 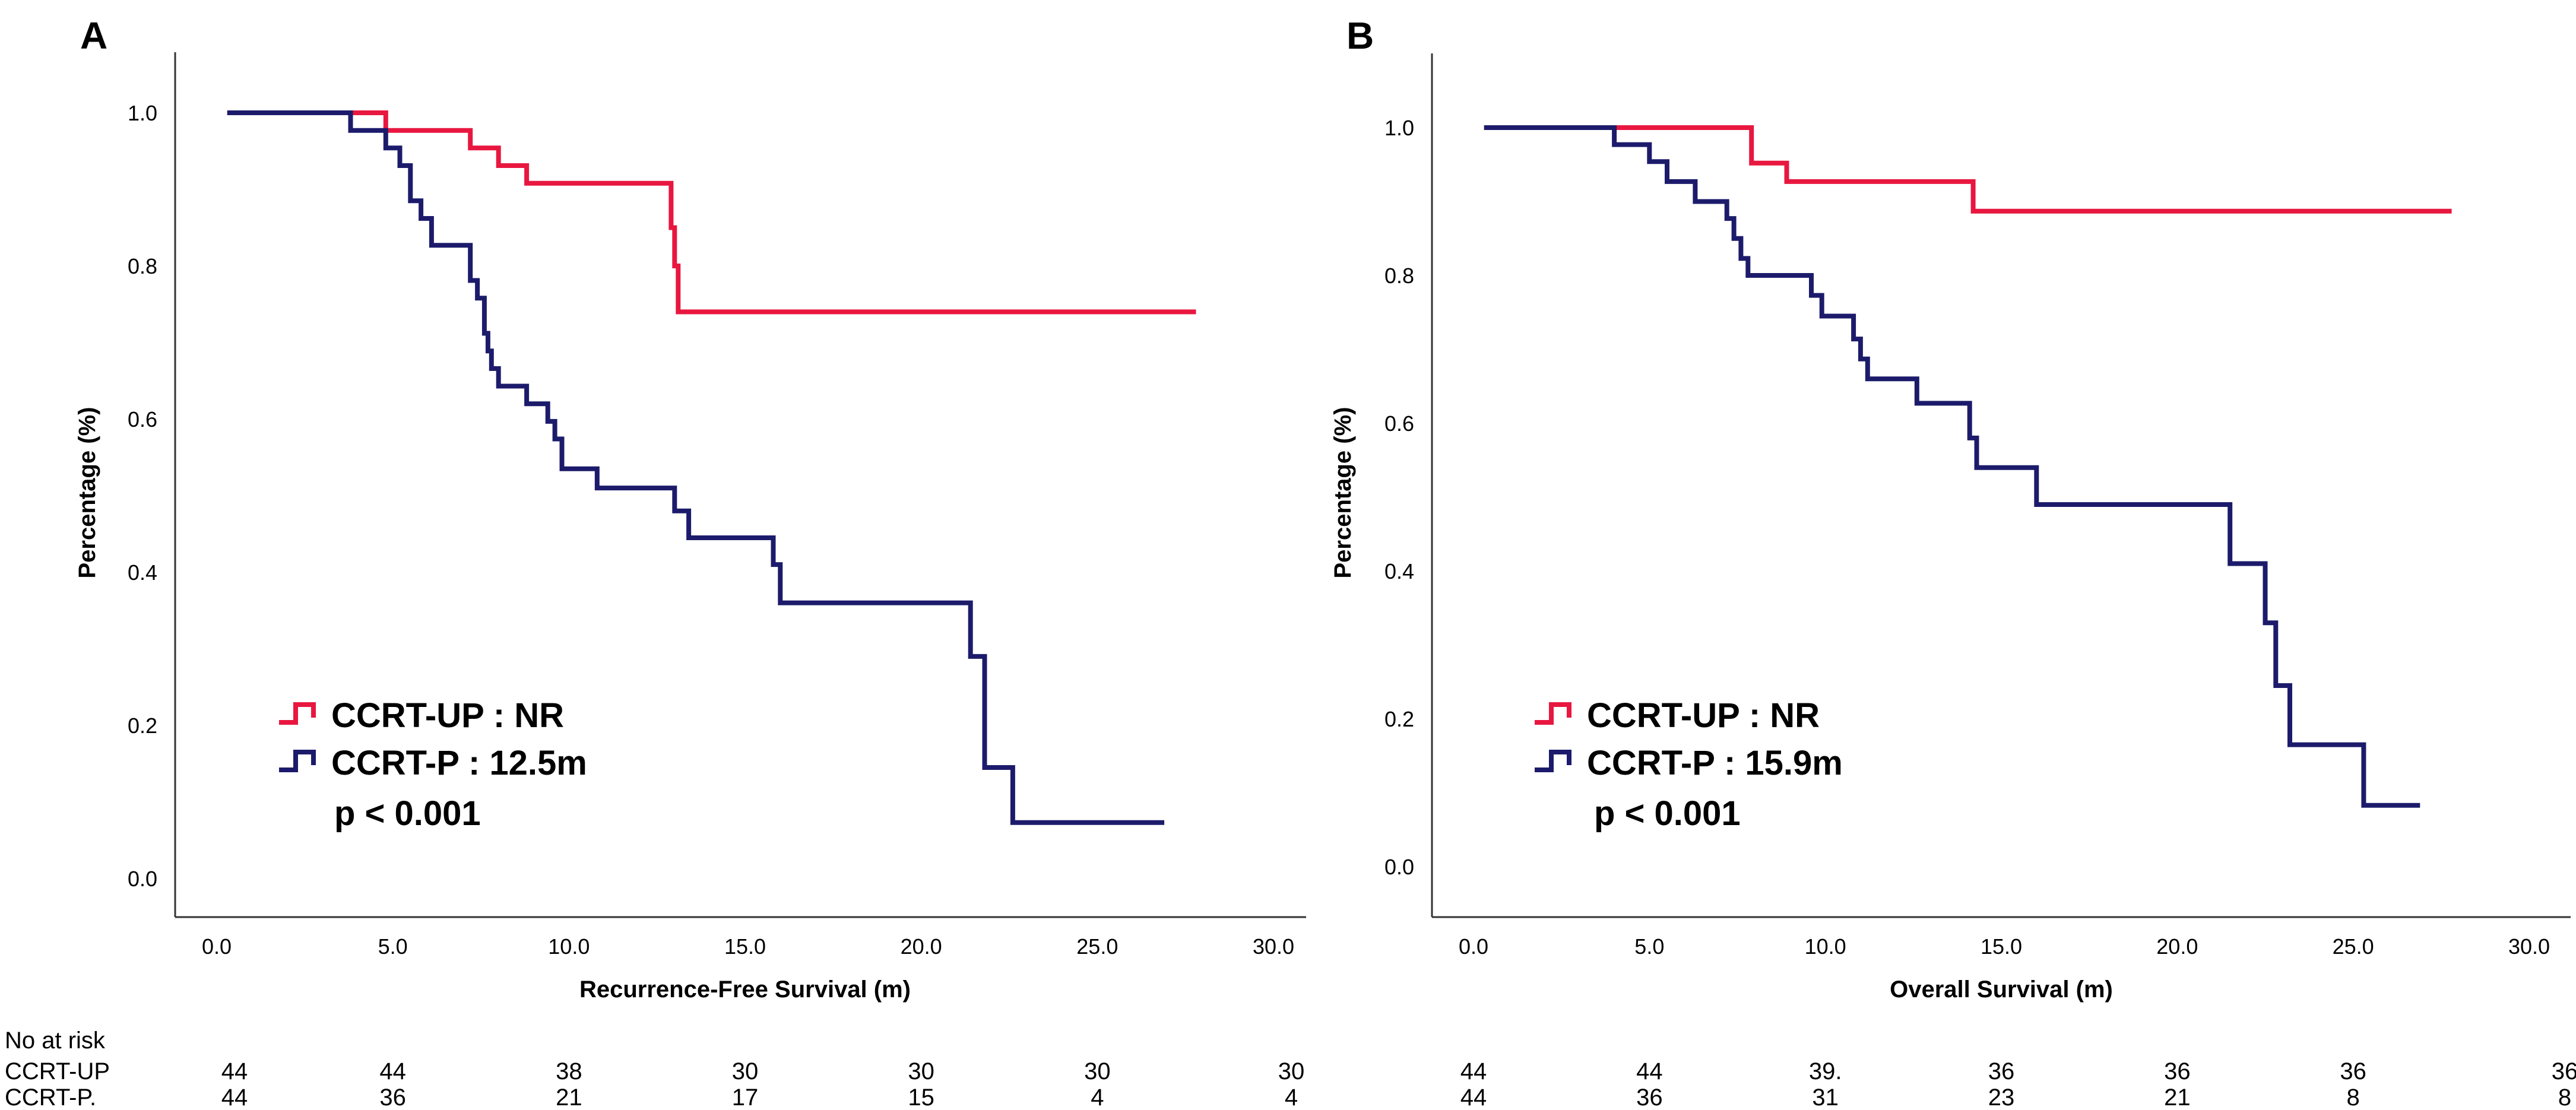 I want to click on legend-entry: CCRT-P : 15.9m, so click(x=1715, y=763).